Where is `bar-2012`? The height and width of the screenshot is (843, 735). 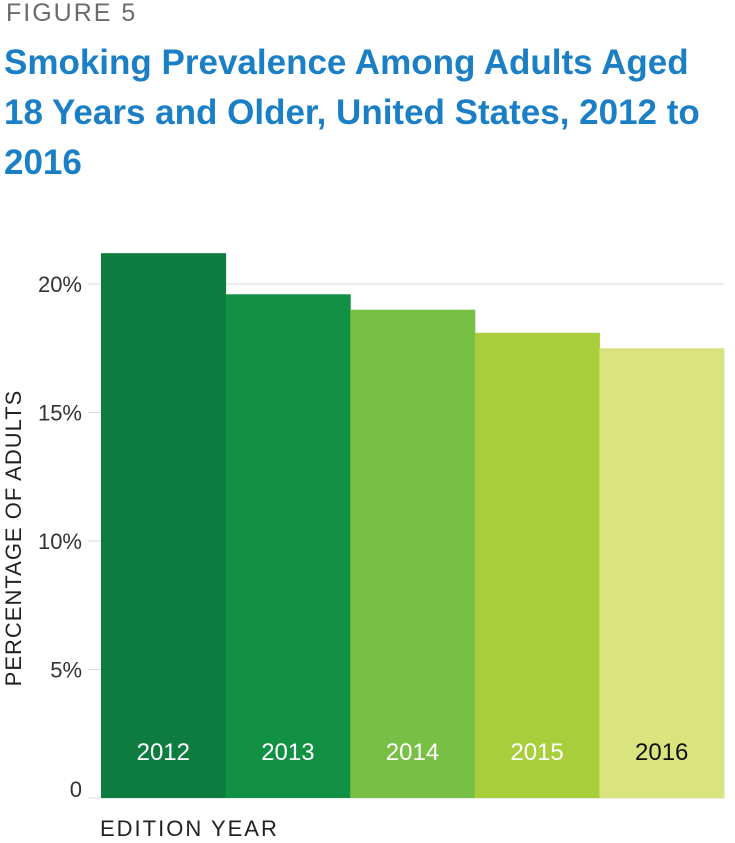 bar-2012 is located at coordinates (164, 525).